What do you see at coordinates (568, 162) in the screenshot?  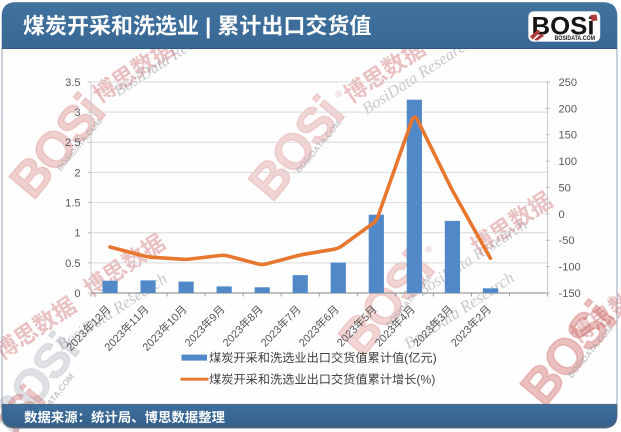 I see `svg-text: 100` at bounding box center [568, 162].